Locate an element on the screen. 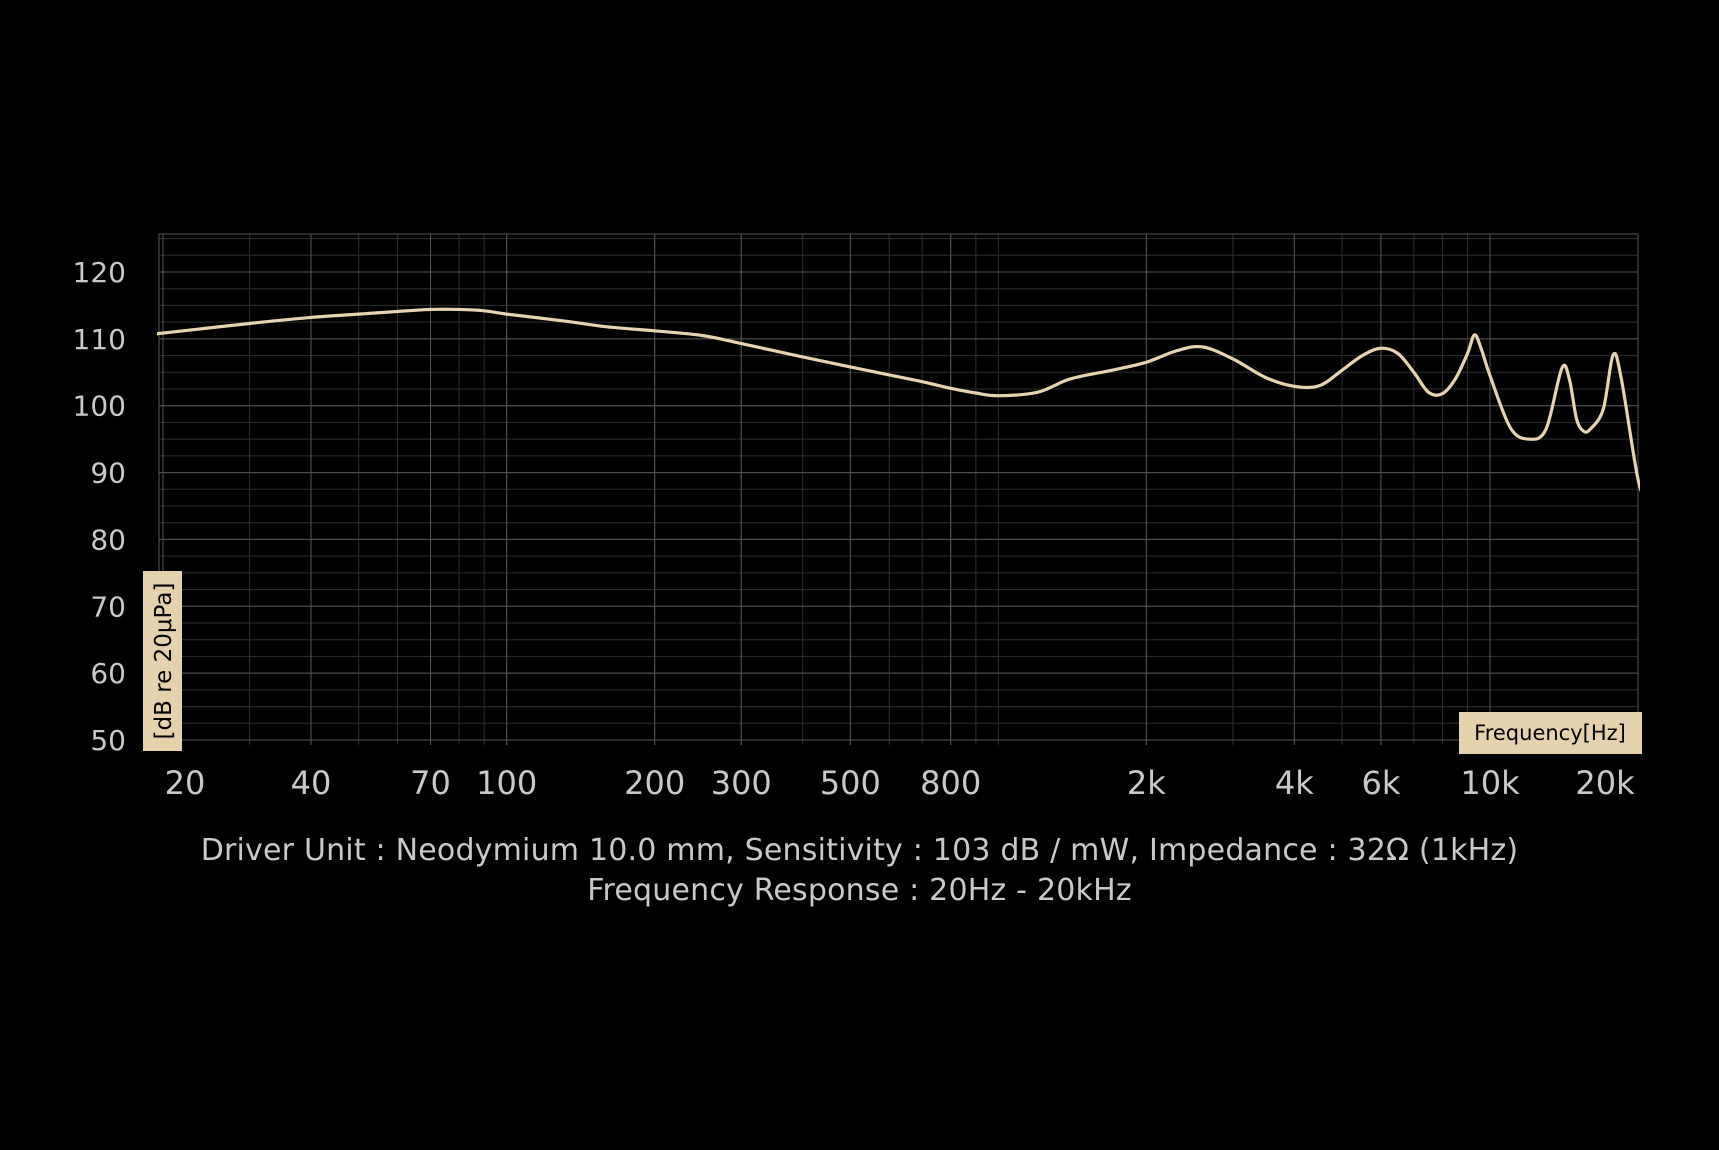 The height and width of the screenshot is (1150, 1719). y-tick-label: 110 is located at coordinates (99, 339).